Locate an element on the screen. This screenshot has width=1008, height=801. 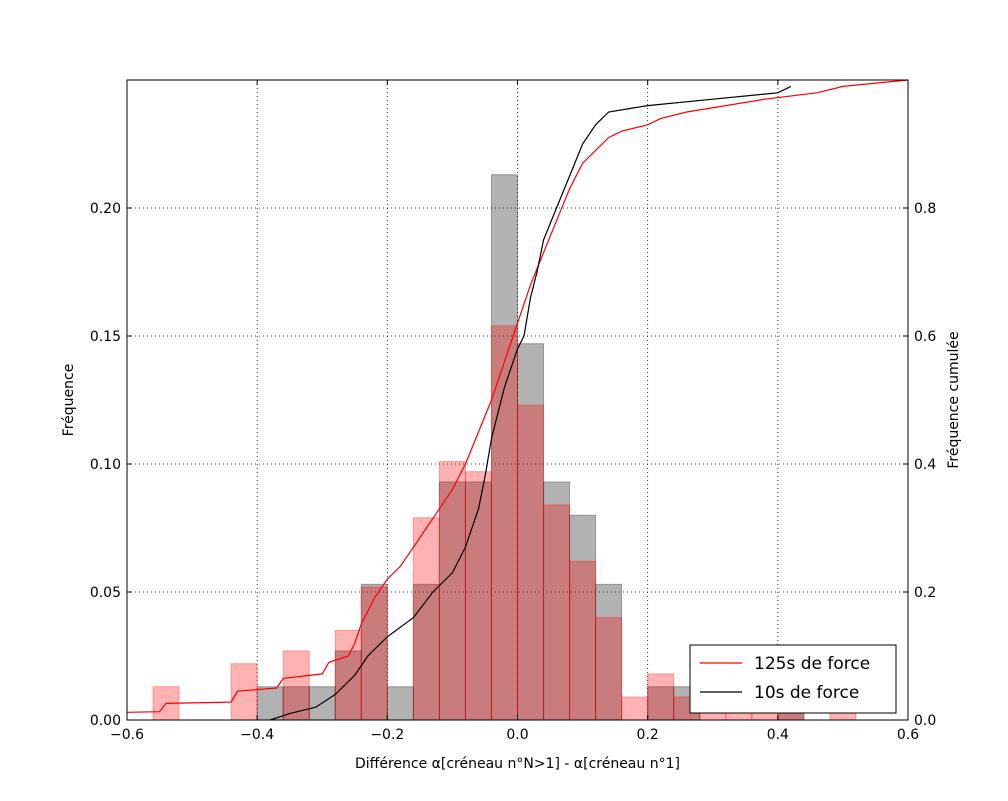
x-tick-label: 0.6 is located at coordinates (908, 735).